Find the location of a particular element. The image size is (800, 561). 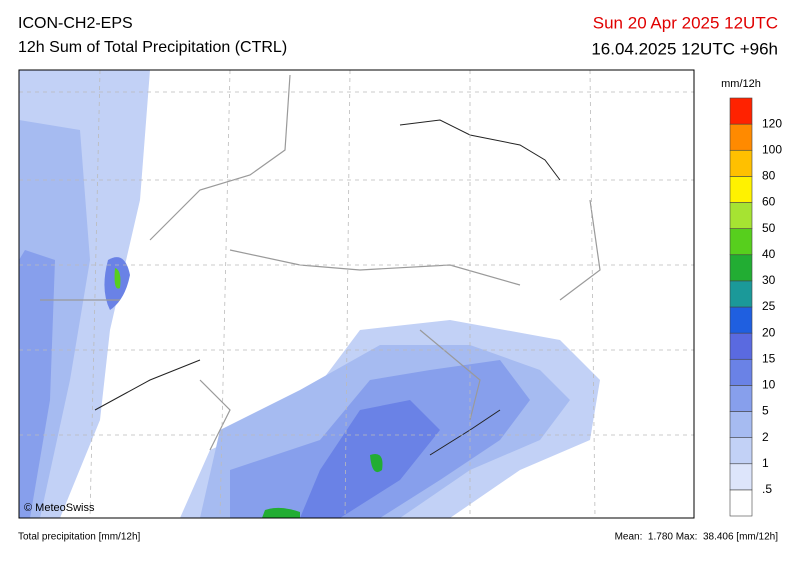

colorbar-label: 2 is located at coordinates (765, 437).